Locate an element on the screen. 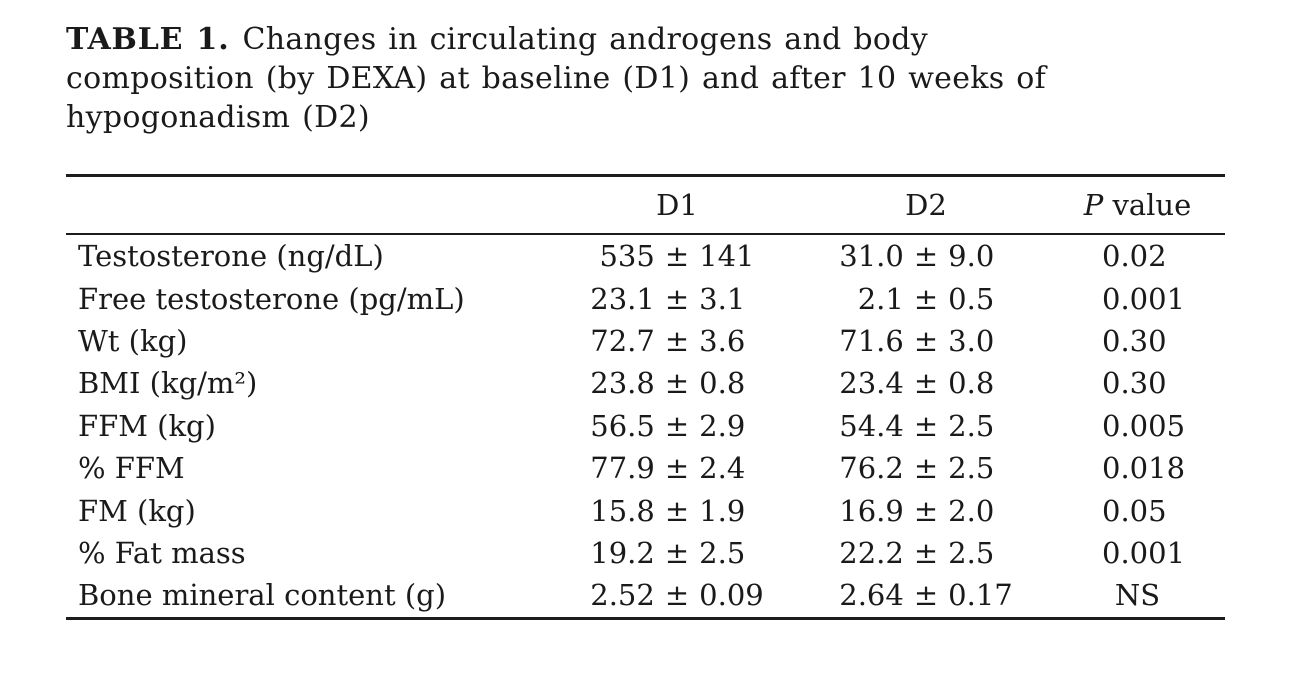  d2-value-cell: 76.2 ±2.5 is located at coordinates (926, 468).